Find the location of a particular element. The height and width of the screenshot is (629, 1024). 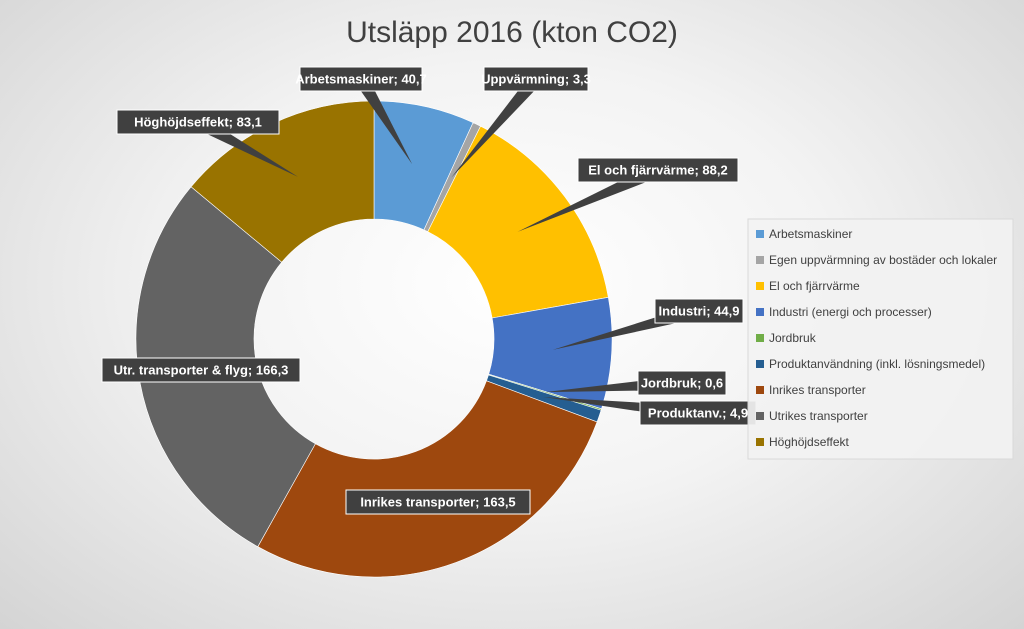

legend-label: Arbetsmaskiner is located at coordinates (810, 234).